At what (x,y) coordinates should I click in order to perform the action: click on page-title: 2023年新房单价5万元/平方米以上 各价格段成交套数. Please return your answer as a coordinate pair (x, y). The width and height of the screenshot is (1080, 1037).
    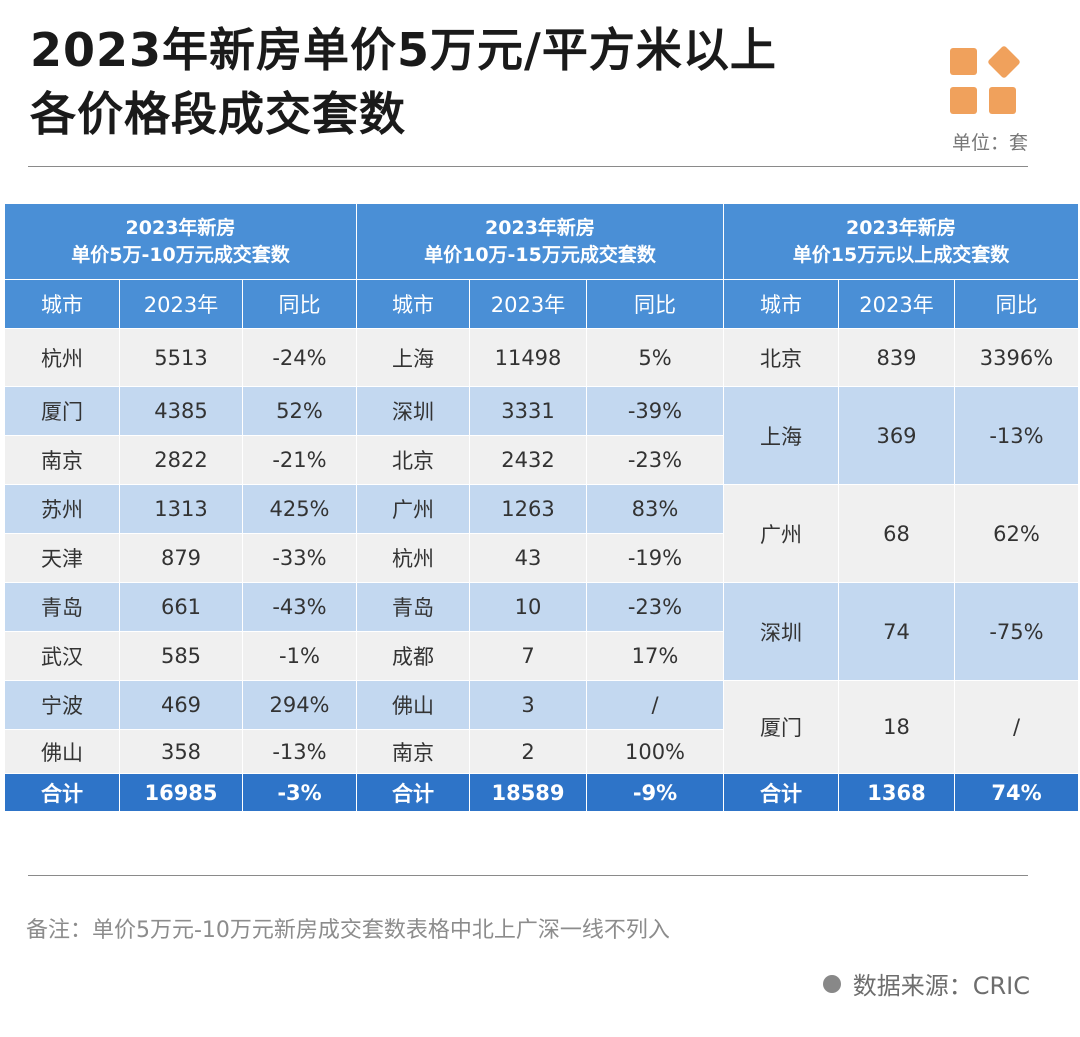
    Looking at the image, I should click on (470, 82).